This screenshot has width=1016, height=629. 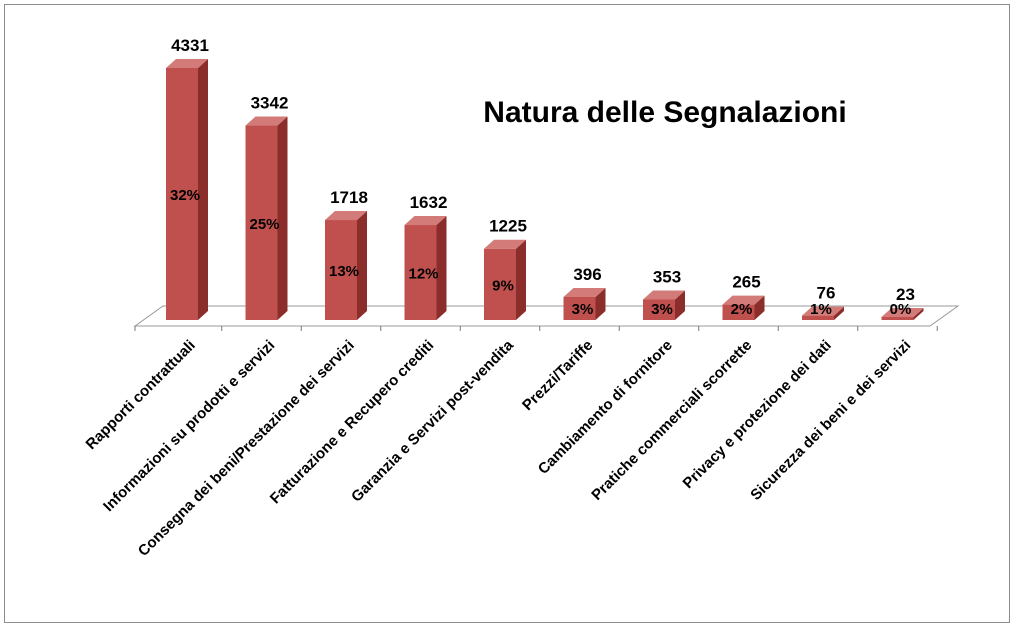 I want to click on chart-title: Natura delle Segnalazioni, so click(x=664, y=112).